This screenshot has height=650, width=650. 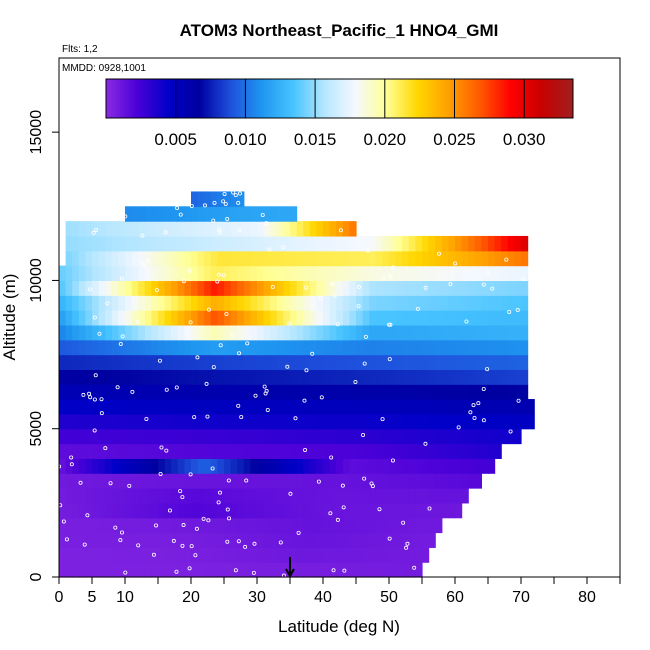 What do you see at coordinates (36, 576) in the screenshot?
I see `y-tick-label: 0` at bounding box center [36, 576].